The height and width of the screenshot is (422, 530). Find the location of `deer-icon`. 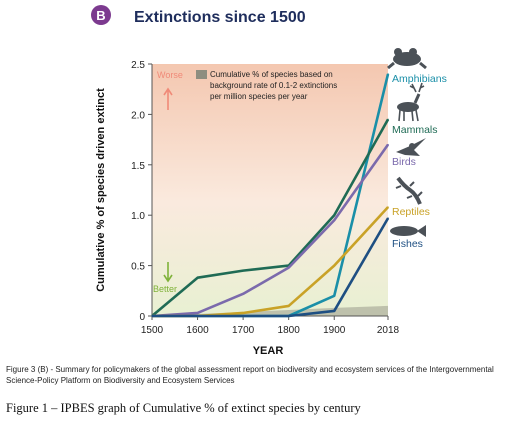

deer-icon is located at coordinates (411, 102).